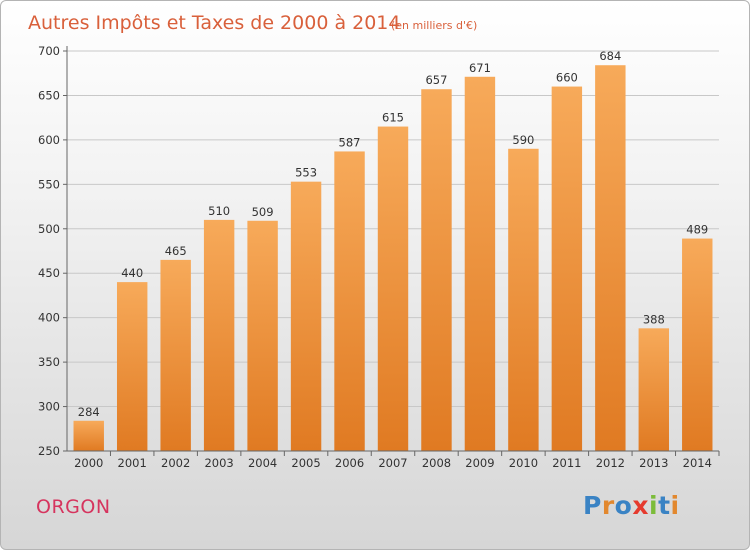  Describe the element at coordinates (49, 407) in the screenshot. I see `y-tick-label: 300` at that location.